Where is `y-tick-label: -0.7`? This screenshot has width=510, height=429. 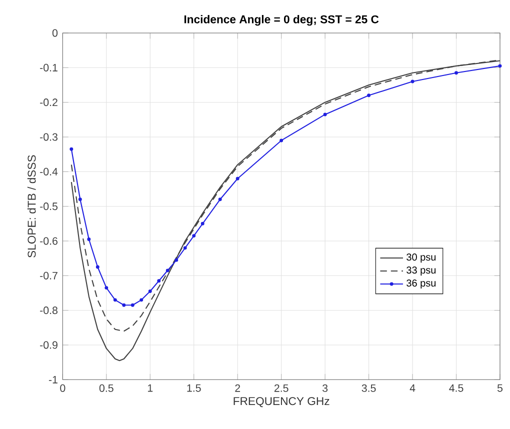 y-tick-label: -0.7 is located at coordinates (49, 276).